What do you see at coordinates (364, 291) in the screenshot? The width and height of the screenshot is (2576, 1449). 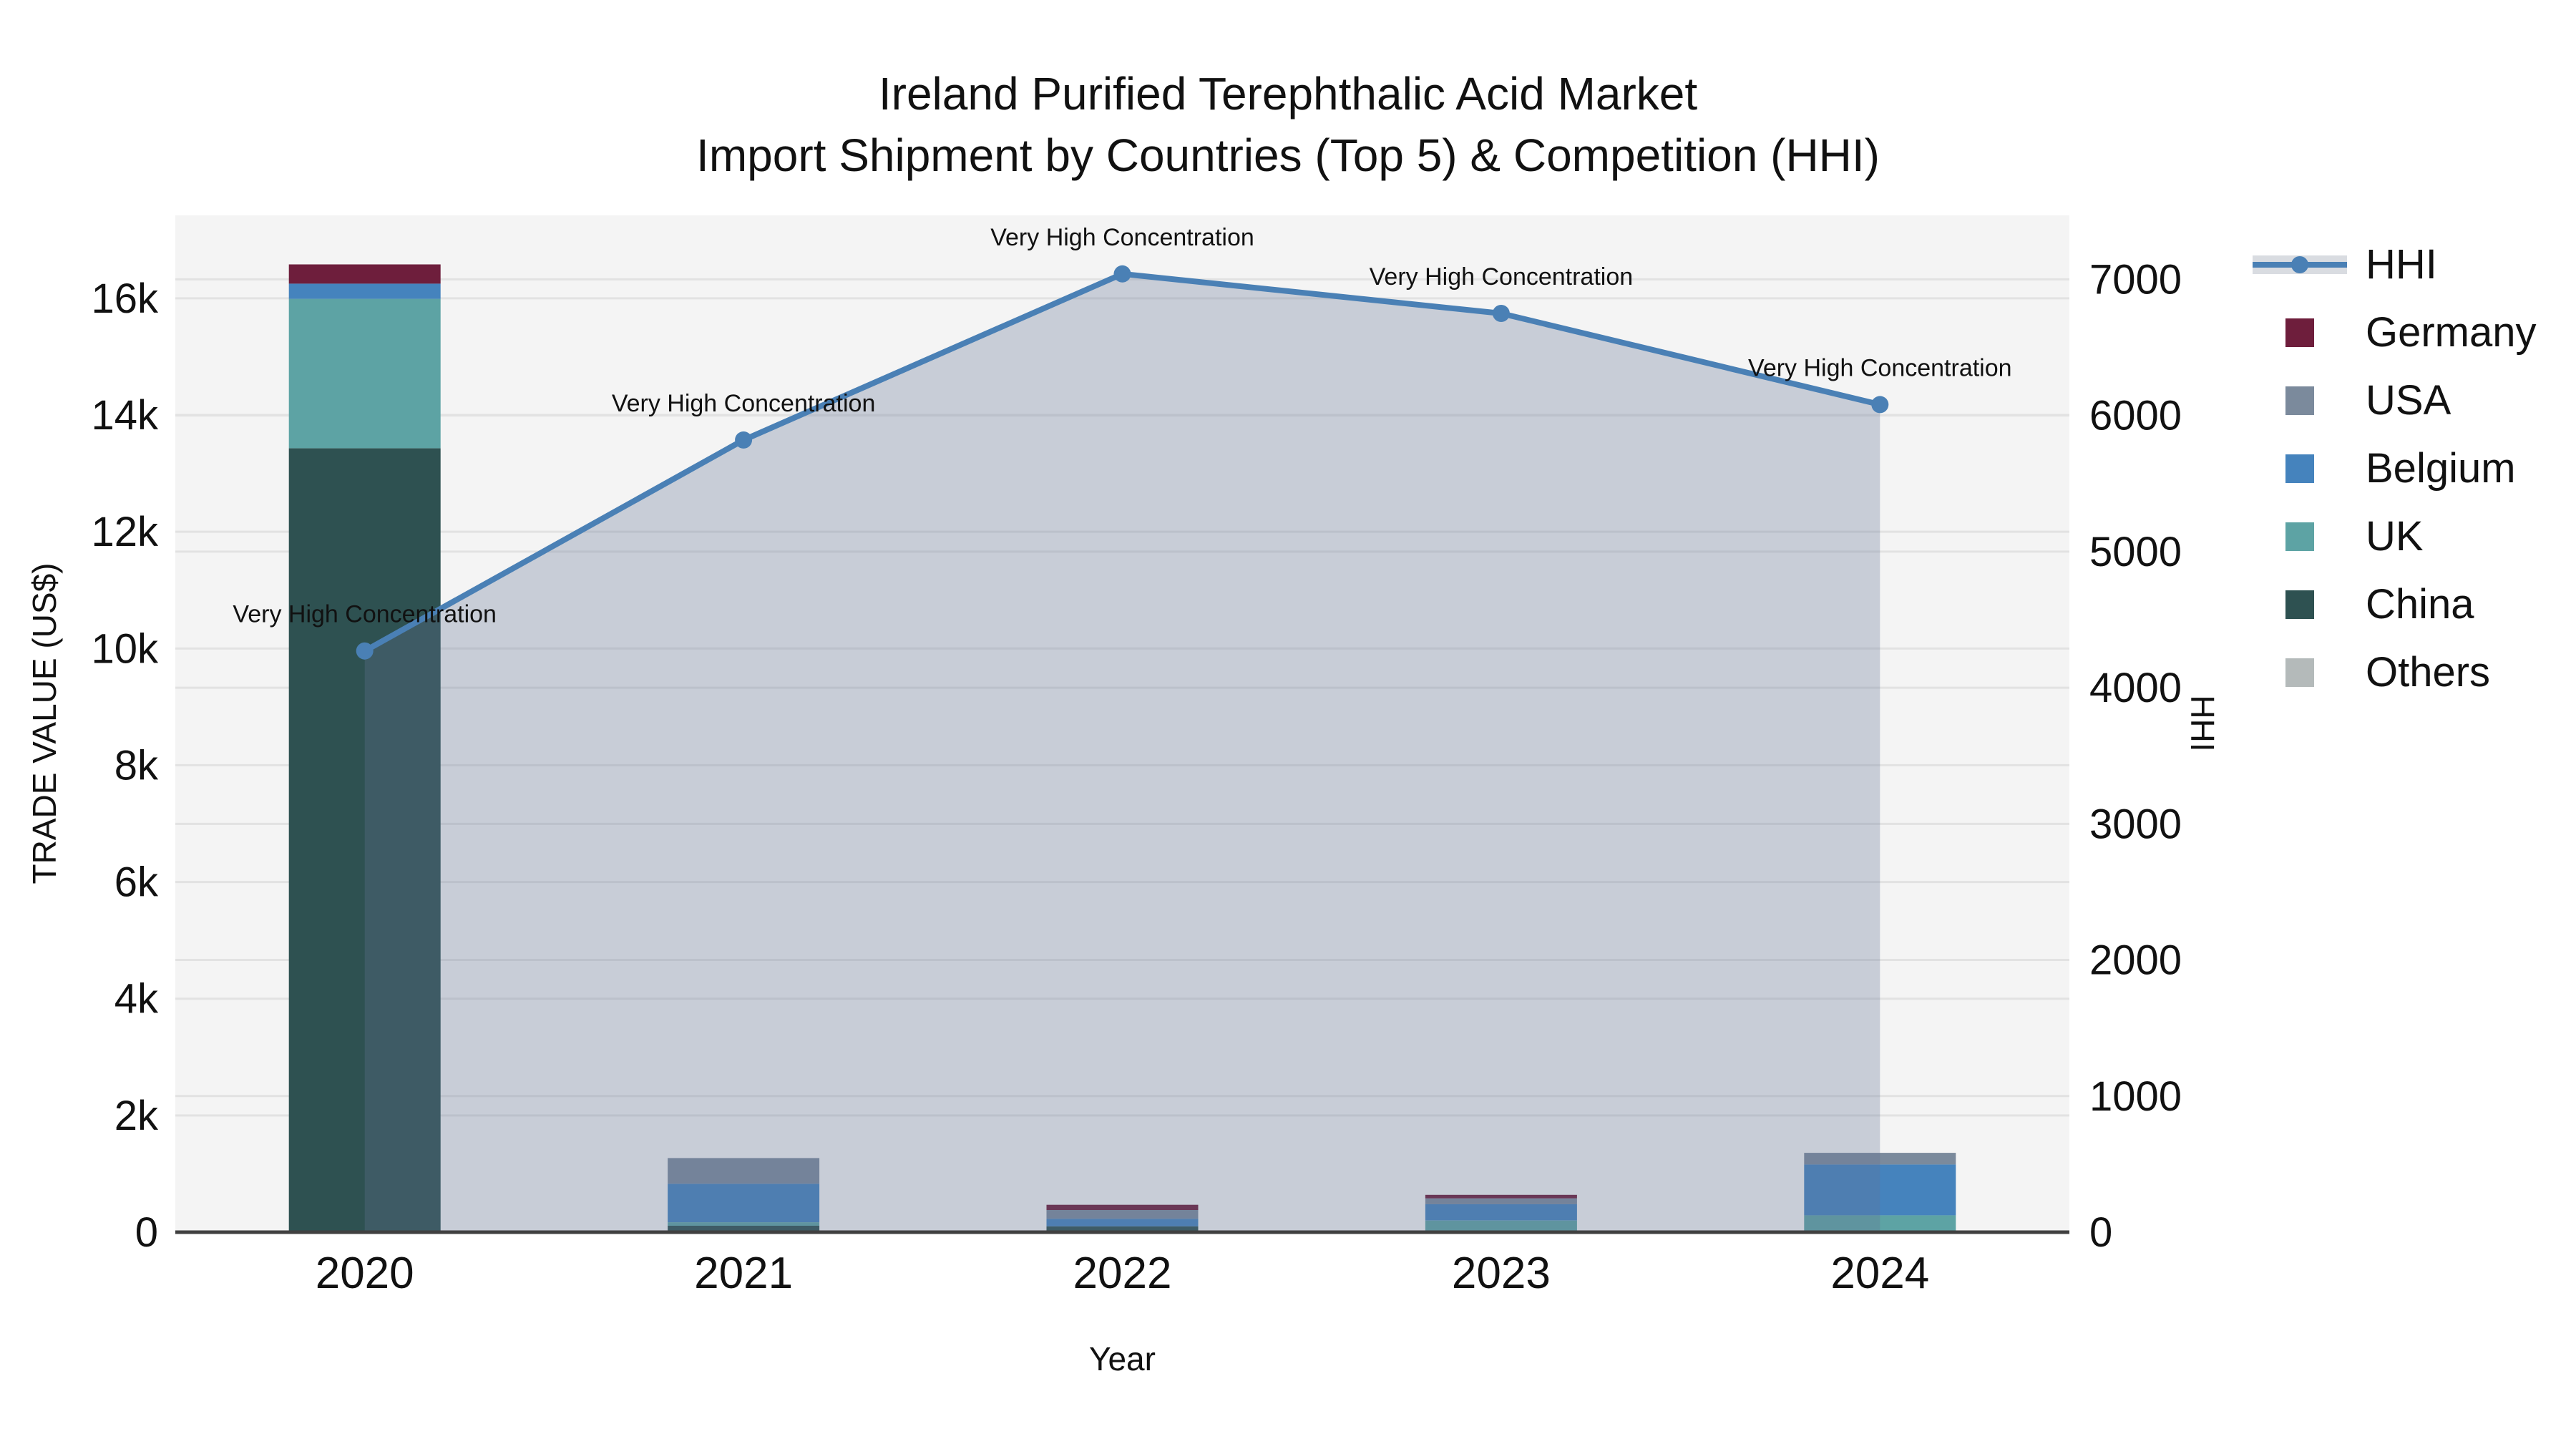 I see `bar-segment-Belgium-2020` at bounding box center [364, 291].